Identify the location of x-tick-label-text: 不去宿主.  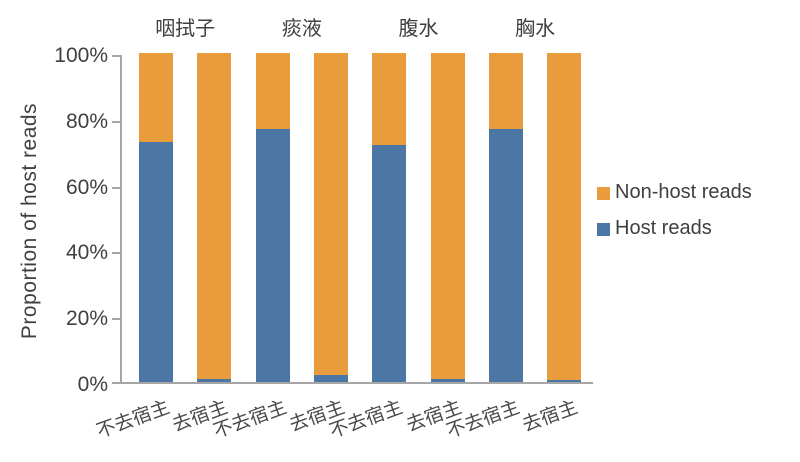
(133, 419).